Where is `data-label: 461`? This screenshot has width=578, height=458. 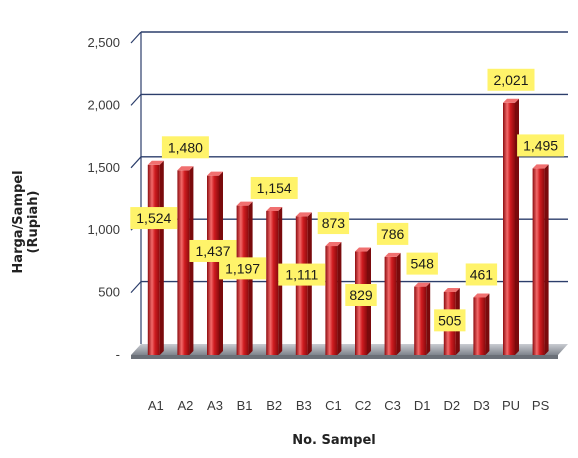
data-label: 461 is located at coordinates (481, 274).